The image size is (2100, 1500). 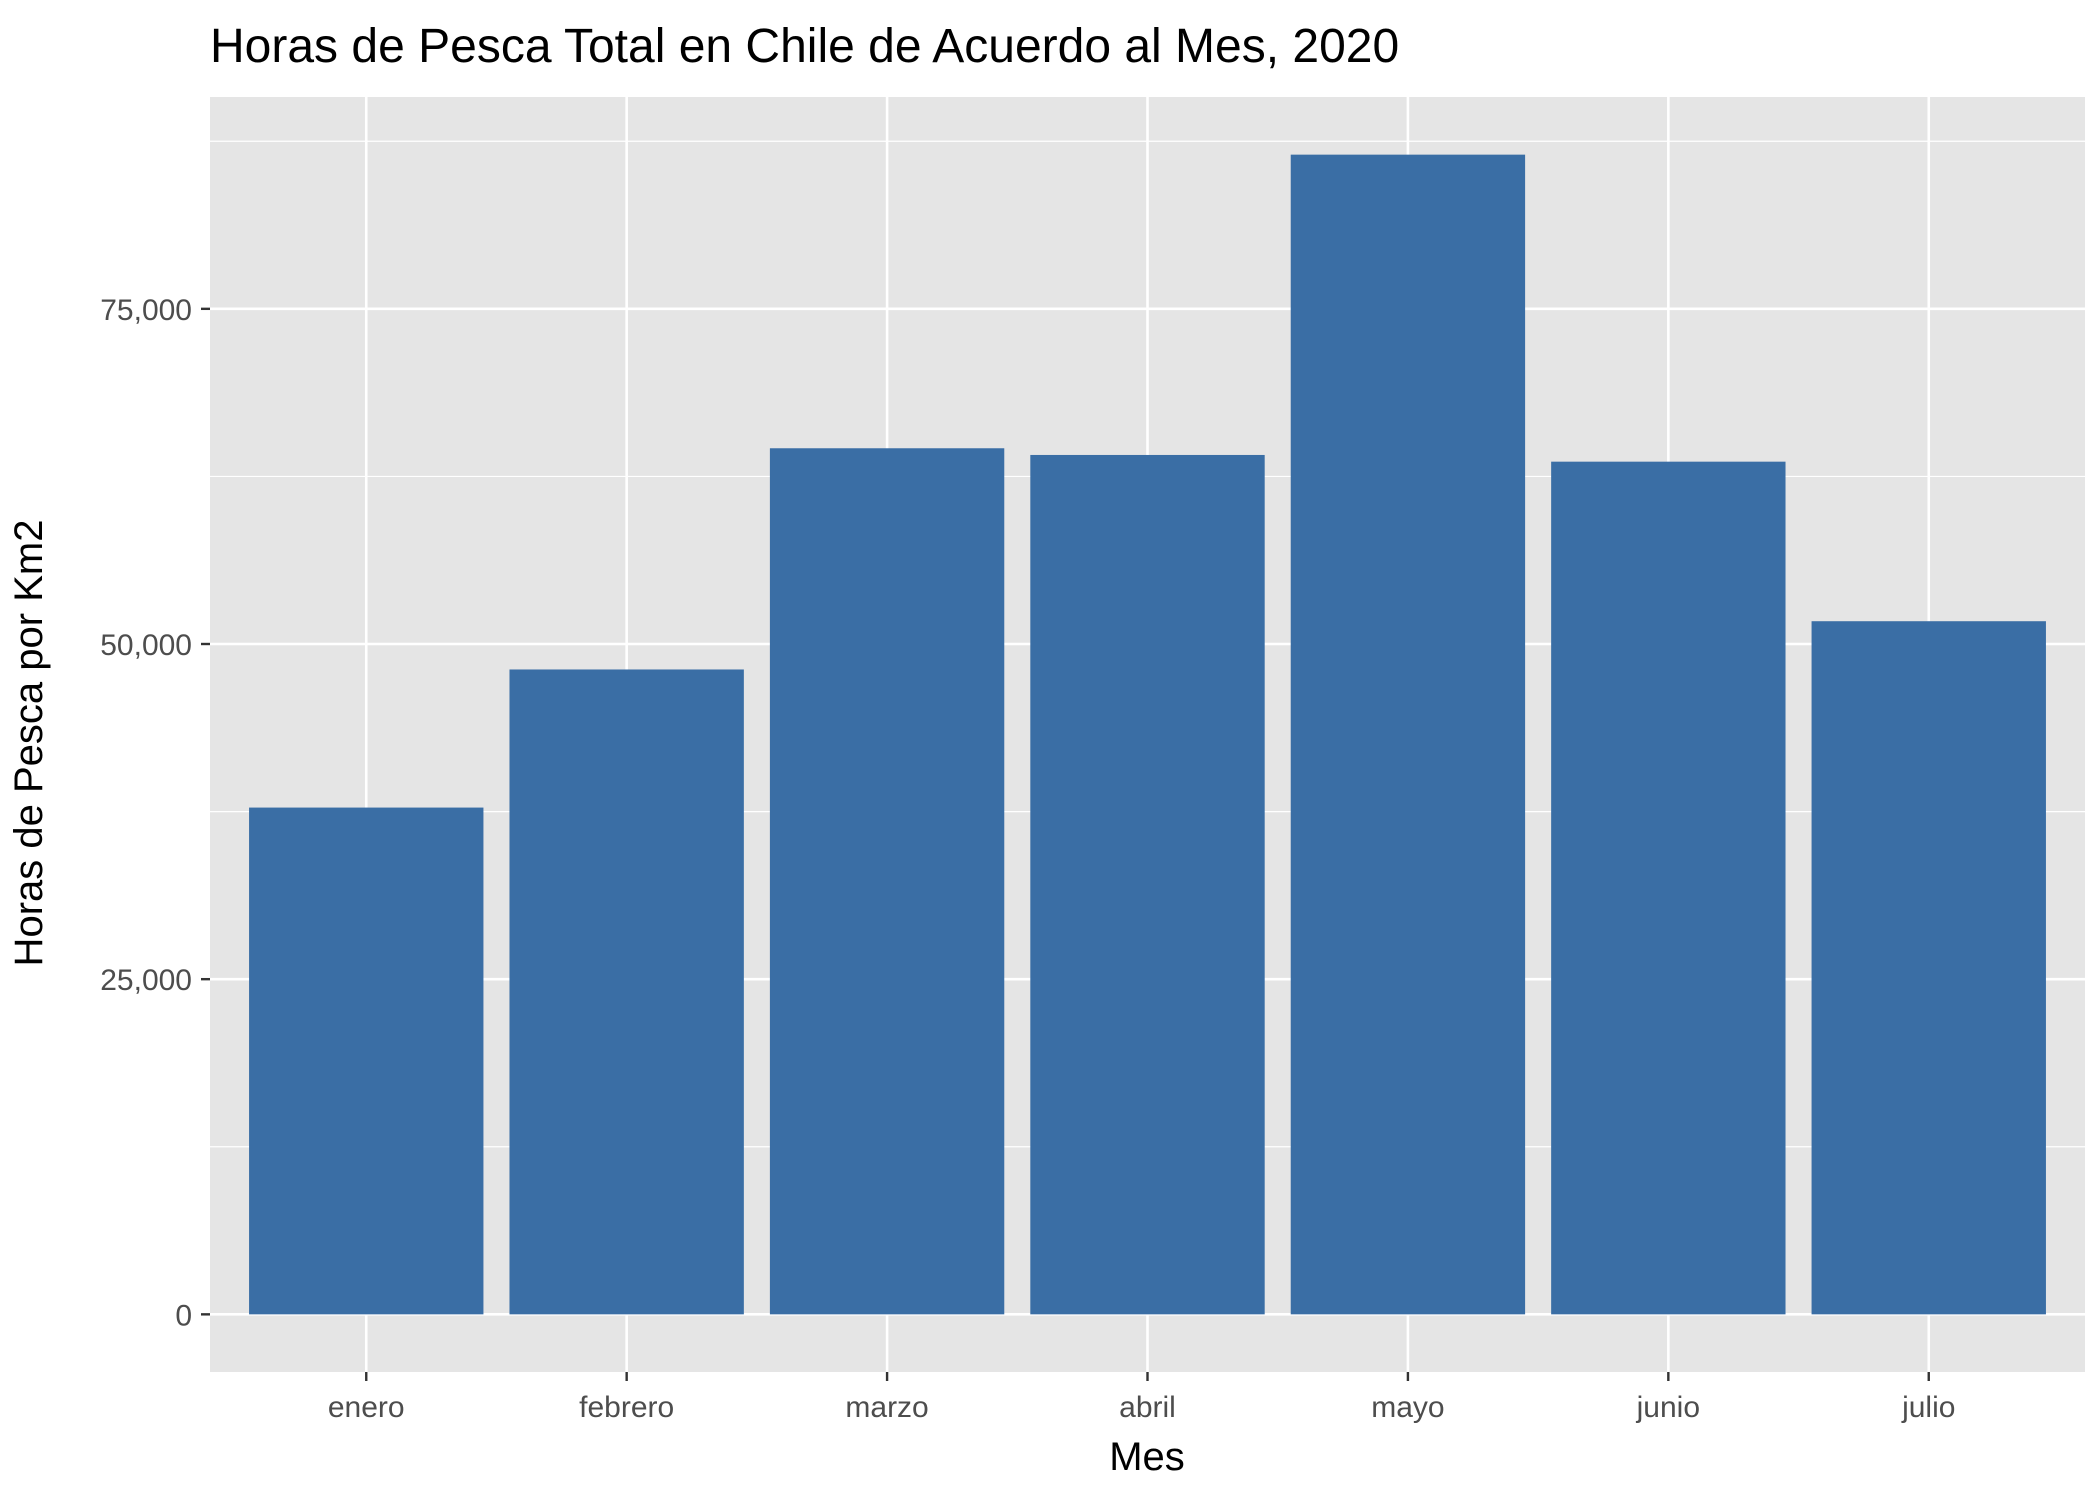 I want to click on y-axis-title: Horas de Pesca por Km2, so click(x=29, y=743).